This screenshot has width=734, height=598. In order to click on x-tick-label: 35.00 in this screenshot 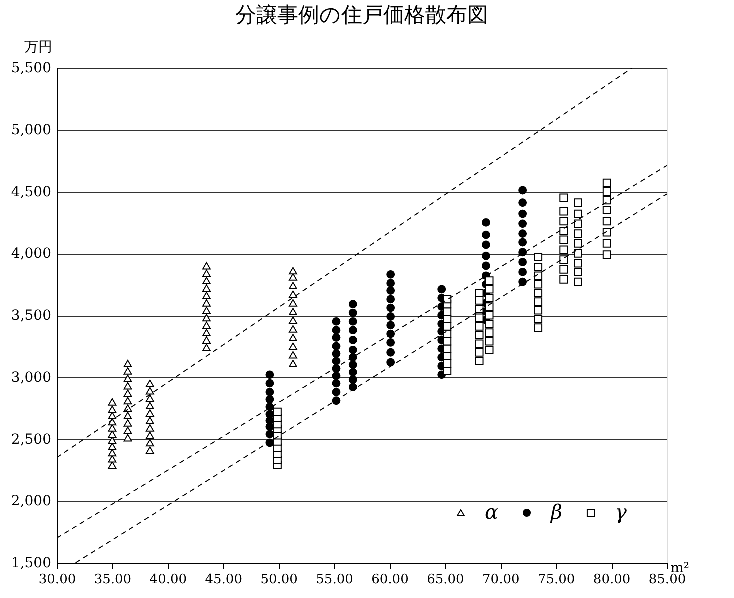, I will do `click(113, 580)`.